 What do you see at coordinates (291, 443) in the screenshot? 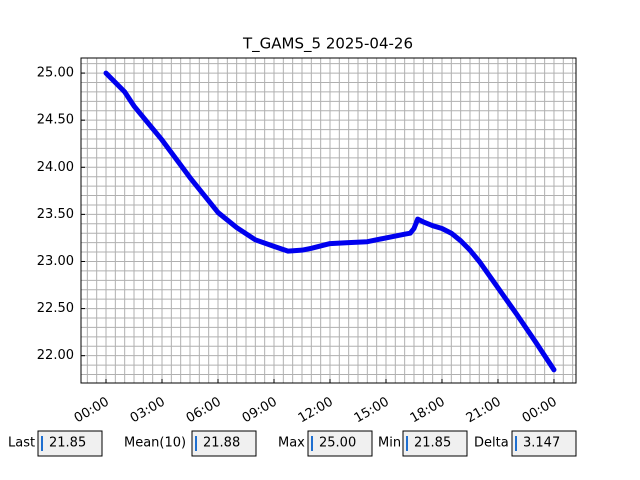
I see `stat-label: Max` at bounding box center [291, 443].